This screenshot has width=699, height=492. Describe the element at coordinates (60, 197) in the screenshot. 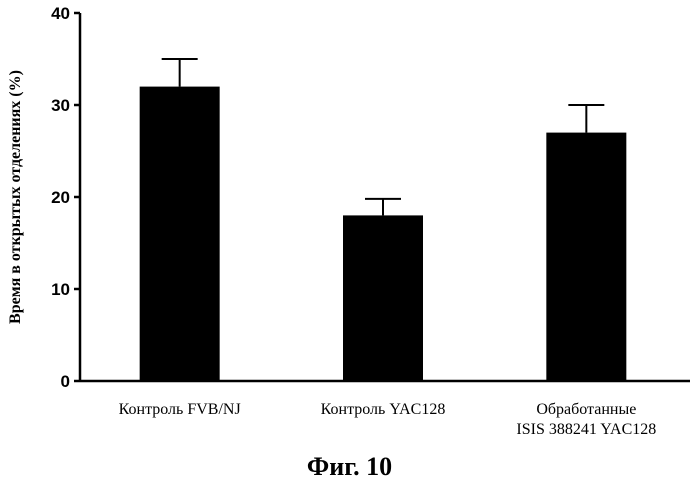

I see `y-tick-label-2: 20` at that location.